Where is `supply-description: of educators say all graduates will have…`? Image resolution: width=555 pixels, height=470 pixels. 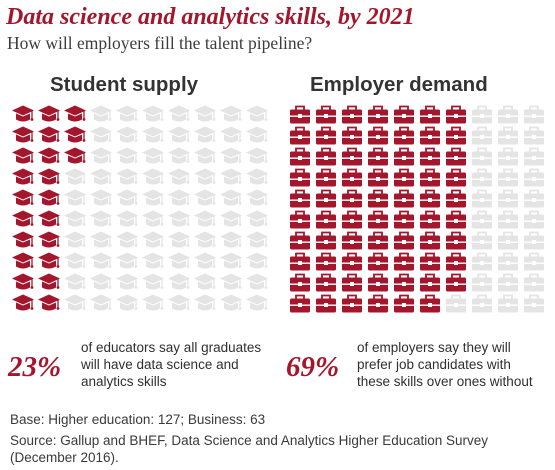
supply-description: of educators say all graduates will have… is located at coordinates (171, 364).